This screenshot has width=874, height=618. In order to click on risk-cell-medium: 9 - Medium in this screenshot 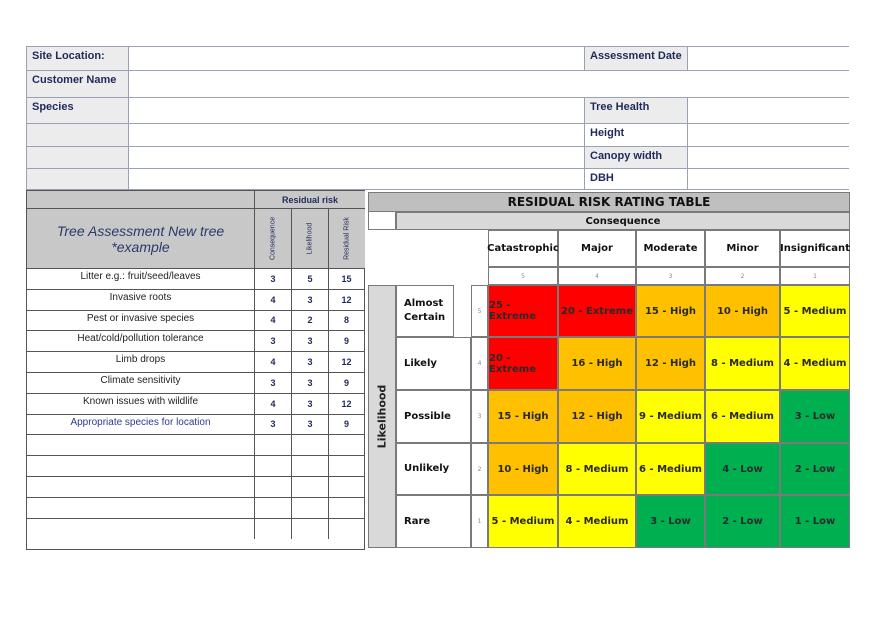, I will do `click(670, 416)`.